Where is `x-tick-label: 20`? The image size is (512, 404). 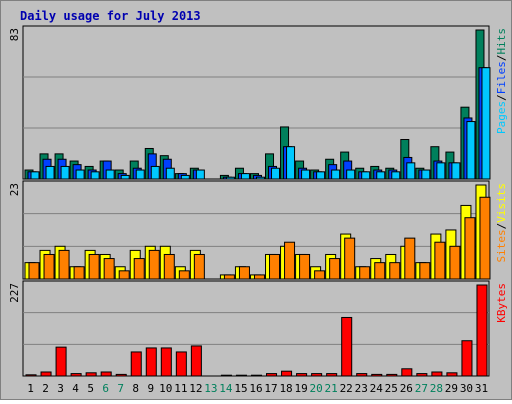 x-tick-label: 20 is located at coordinates (316, 388).